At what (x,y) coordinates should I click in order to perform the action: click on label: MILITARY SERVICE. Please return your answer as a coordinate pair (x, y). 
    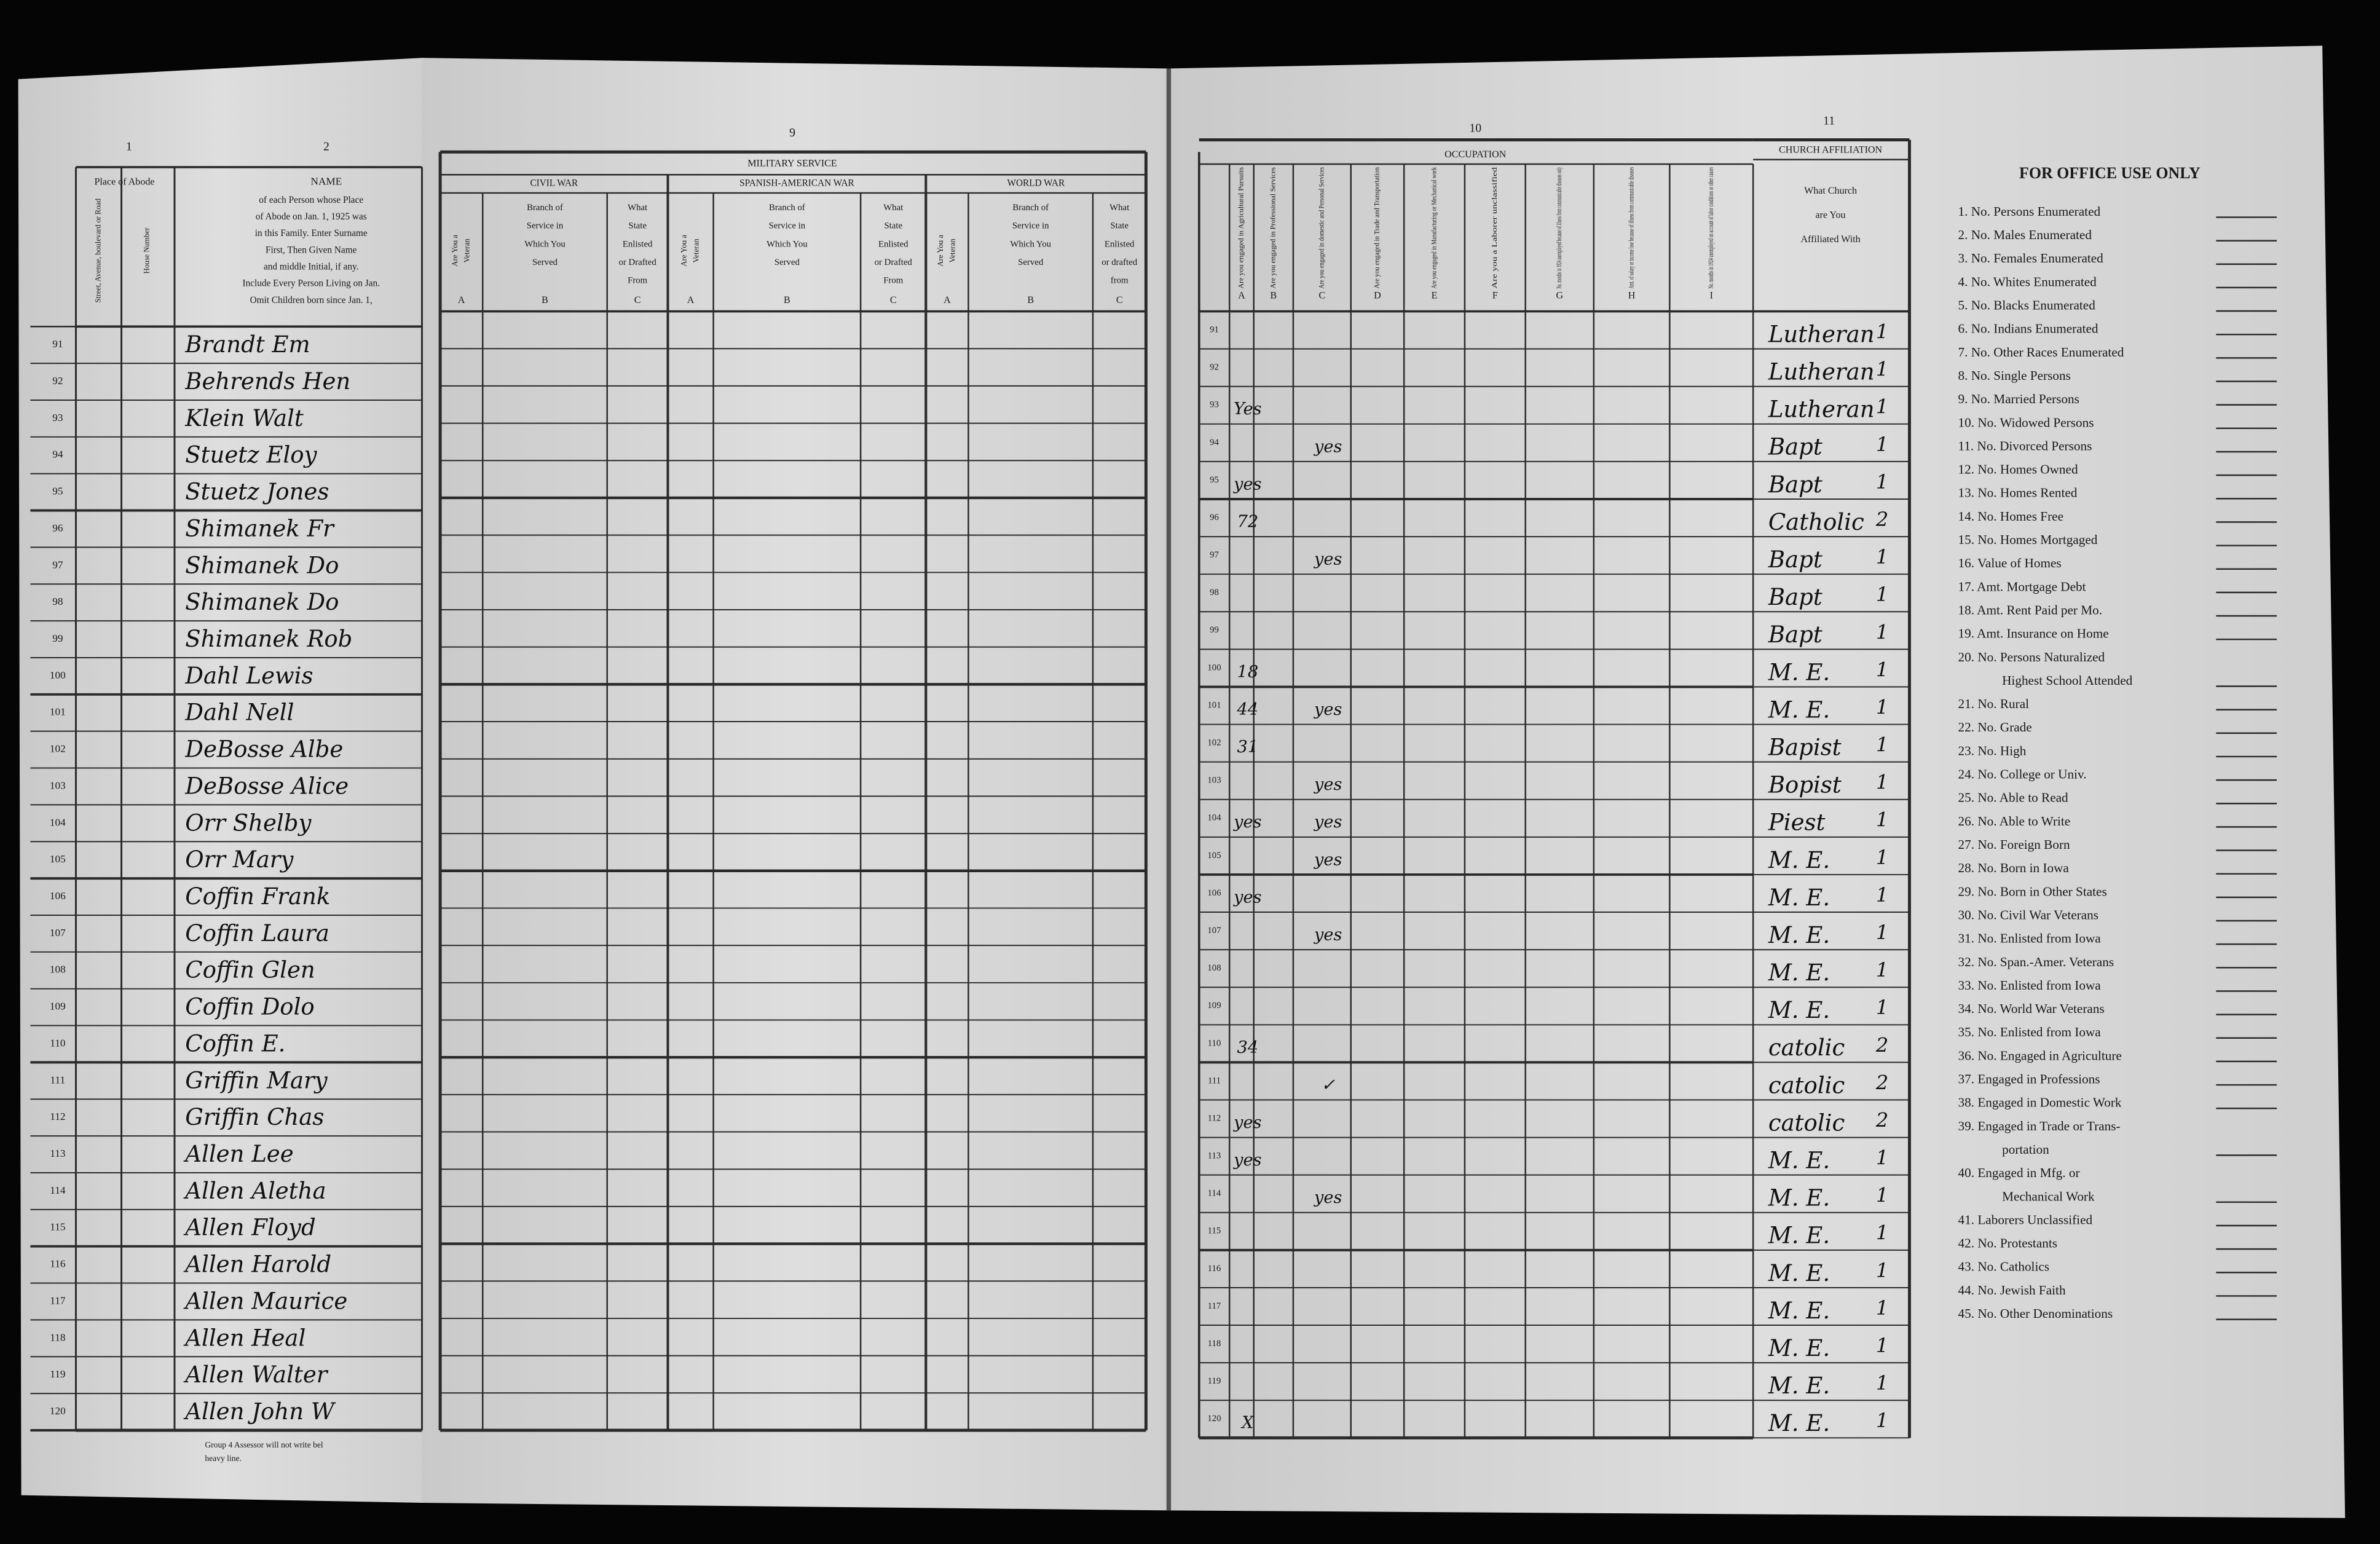
    Looking at the image, I should click on (792, 164).